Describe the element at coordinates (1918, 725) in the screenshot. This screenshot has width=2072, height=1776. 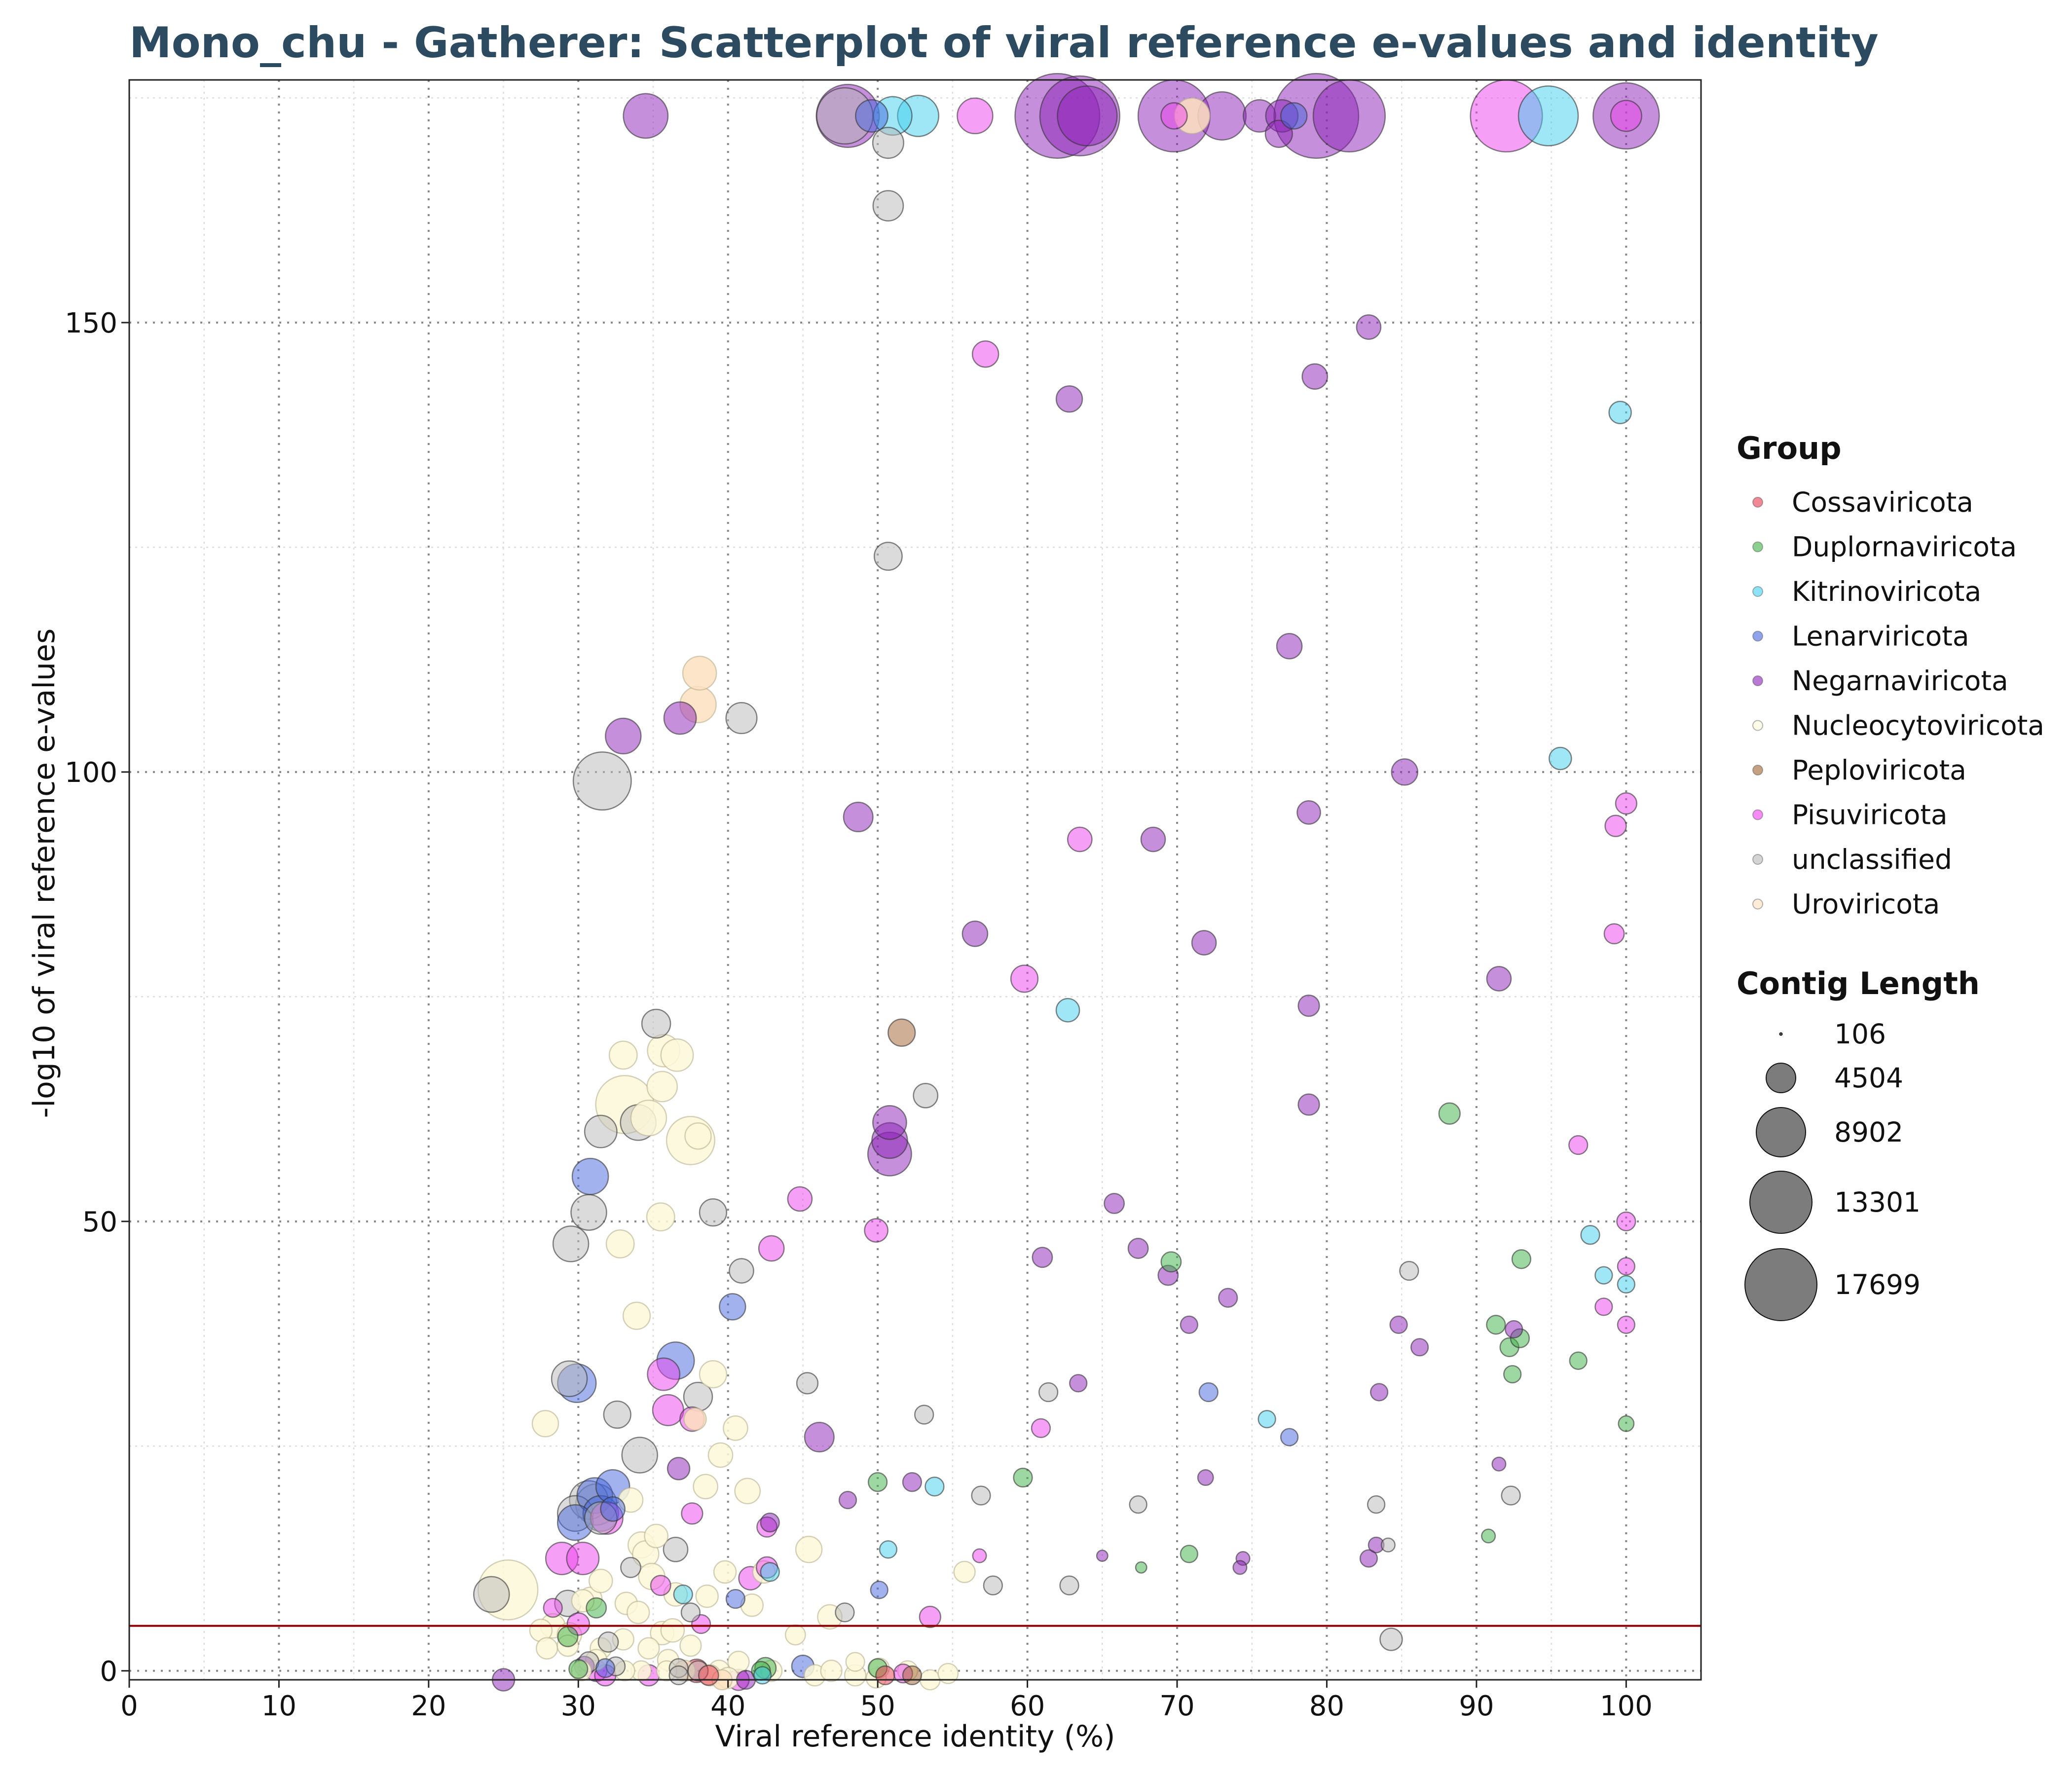
I see `legend-label-nucleocytoviricota: Nucleocytoviricota` at that location.